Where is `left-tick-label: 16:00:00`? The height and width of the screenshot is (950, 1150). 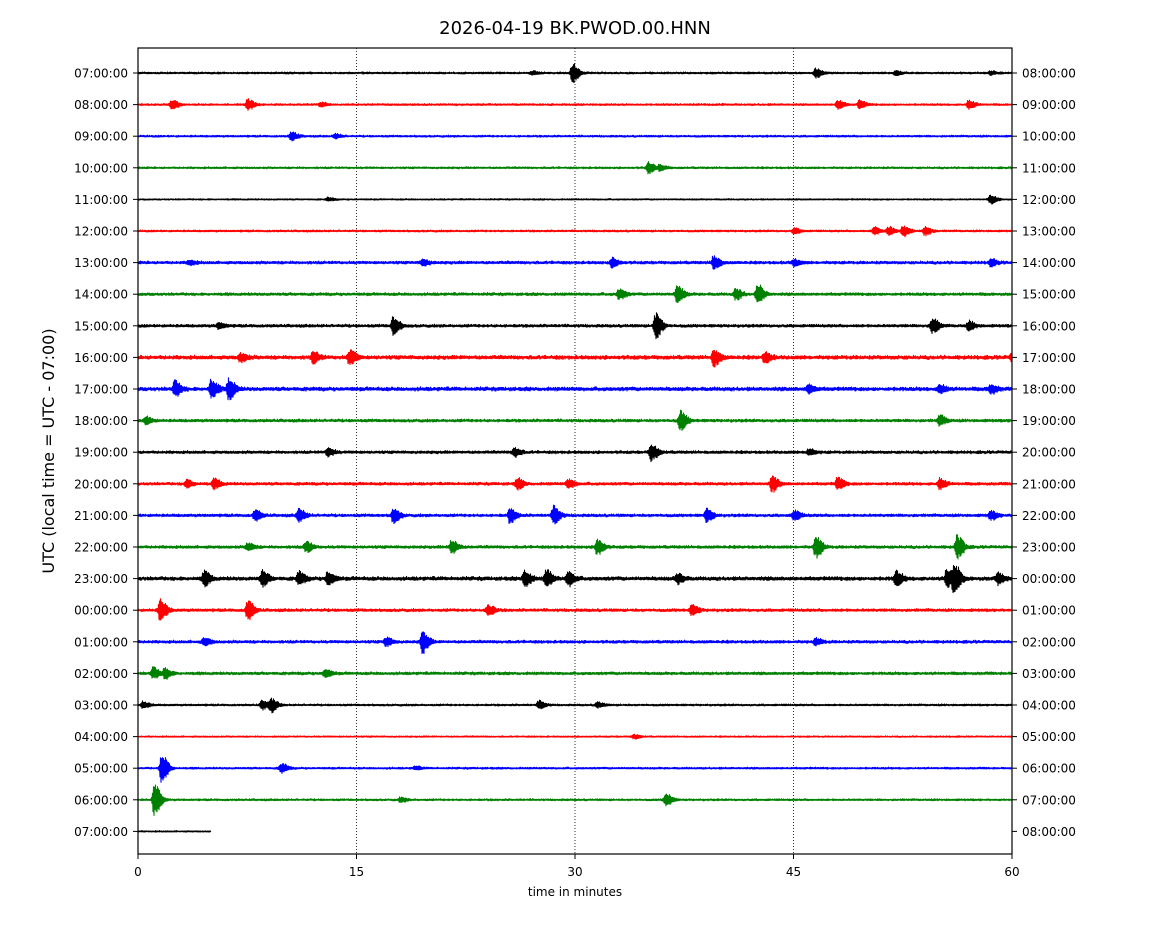
left-tick-label: 16:00:00 is located at coordinates (101, 358).